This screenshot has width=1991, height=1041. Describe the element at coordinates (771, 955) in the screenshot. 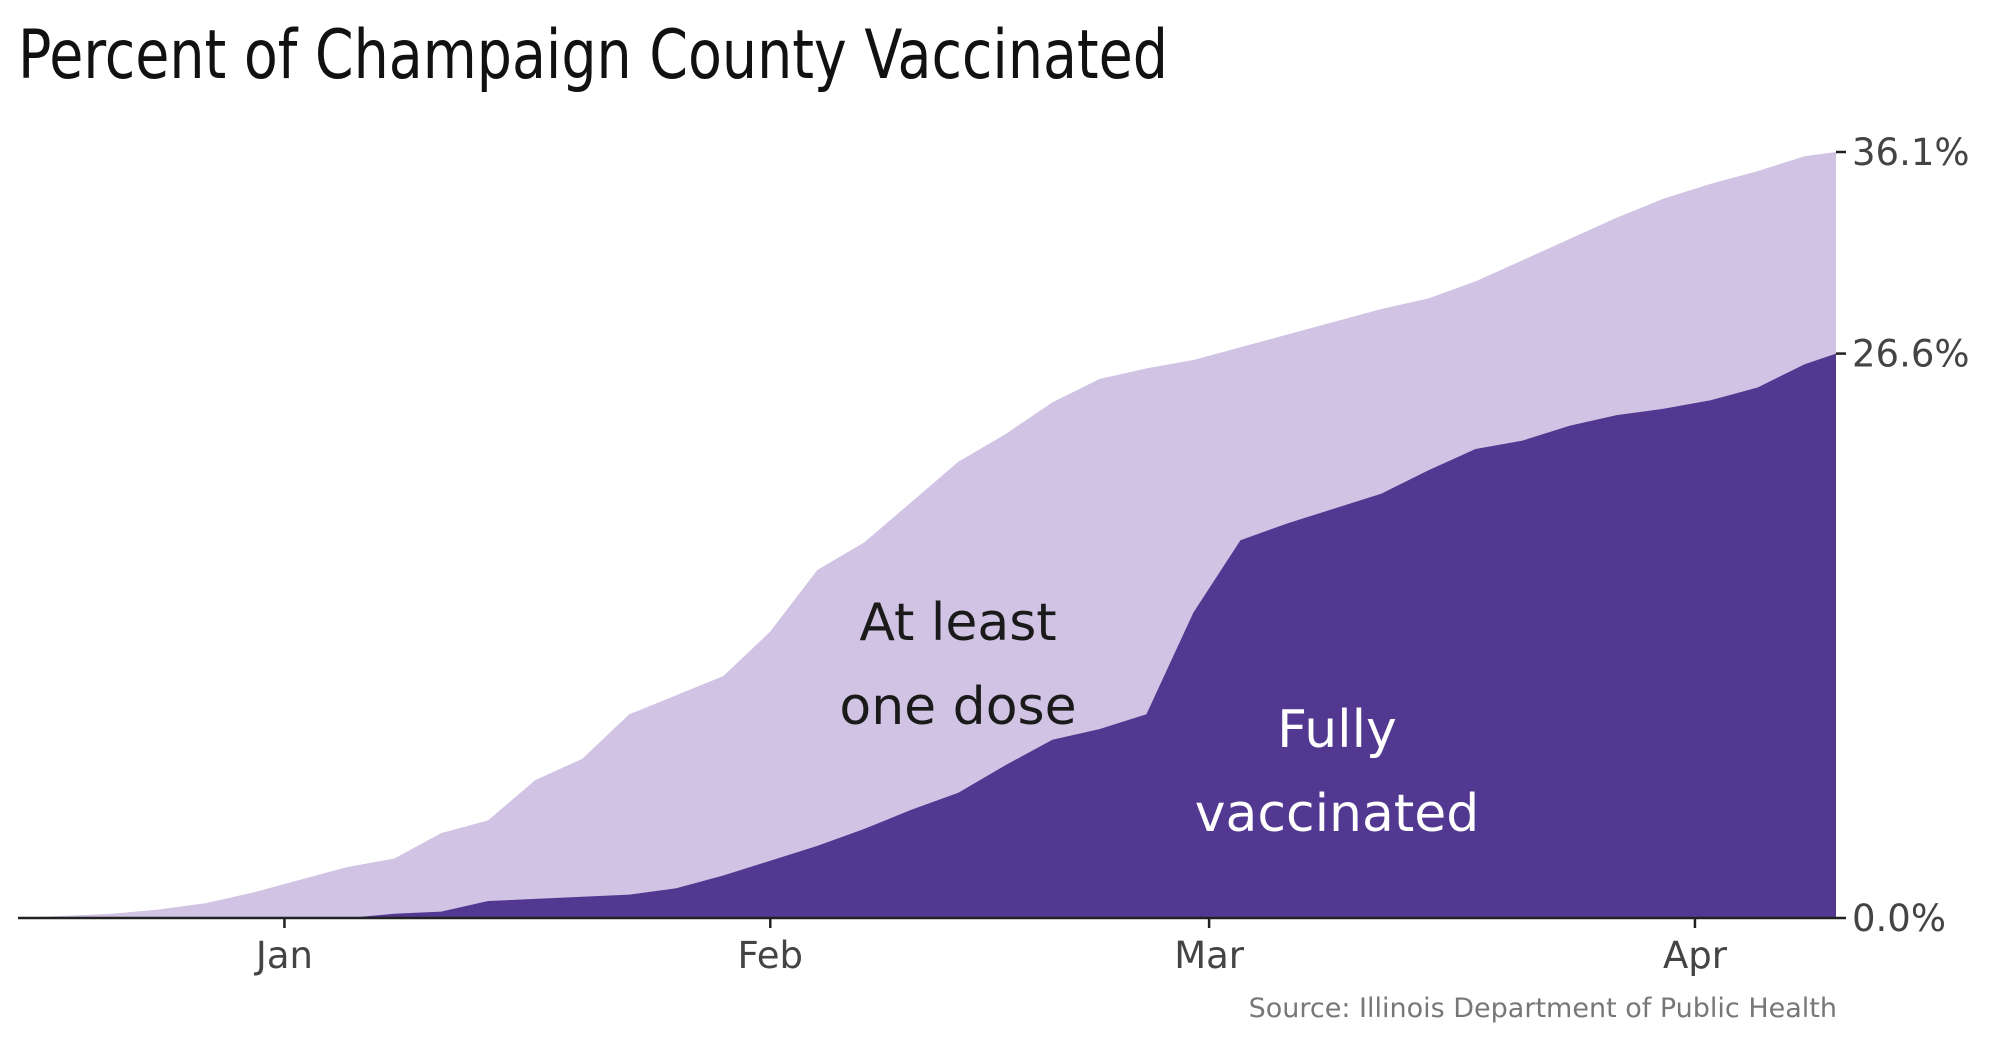

I see `x-tick-label-feb: Feb` at that location.